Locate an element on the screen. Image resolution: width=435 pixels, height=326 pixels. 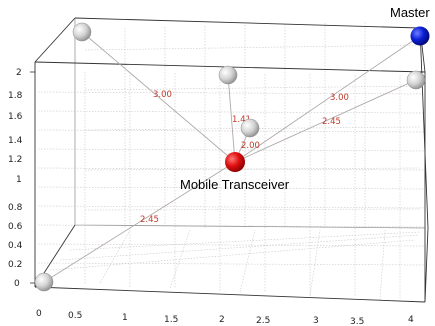
mobile-transceiver-node is located at coordinates (235, 162).